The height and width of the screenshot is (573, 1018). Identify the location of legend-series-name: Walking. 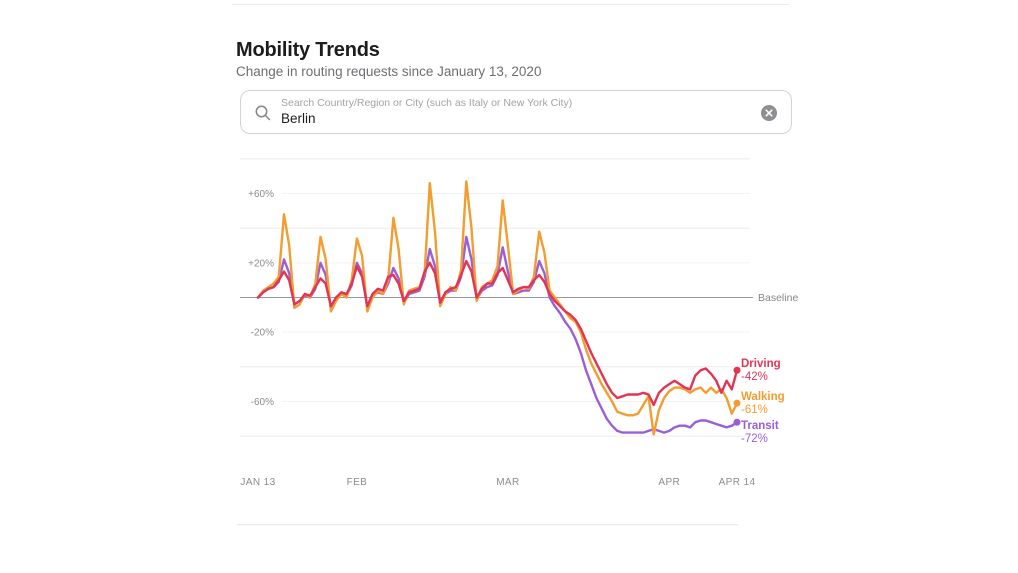
(763, 397).